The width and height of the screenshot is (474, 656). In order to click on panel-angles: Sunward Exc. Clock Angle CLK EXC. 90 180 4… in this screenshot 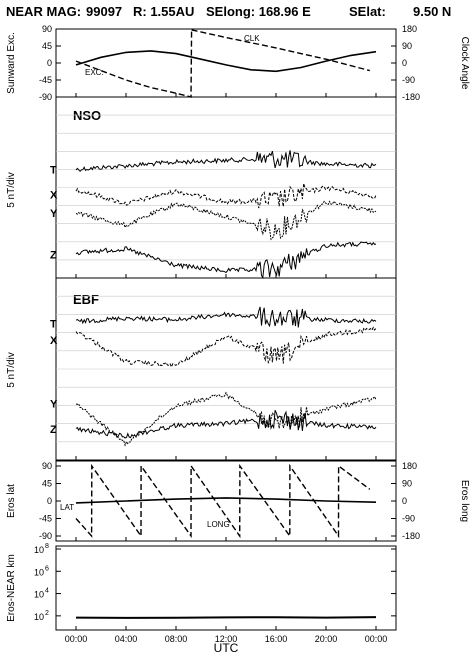, I will do `click(238, 63)`.